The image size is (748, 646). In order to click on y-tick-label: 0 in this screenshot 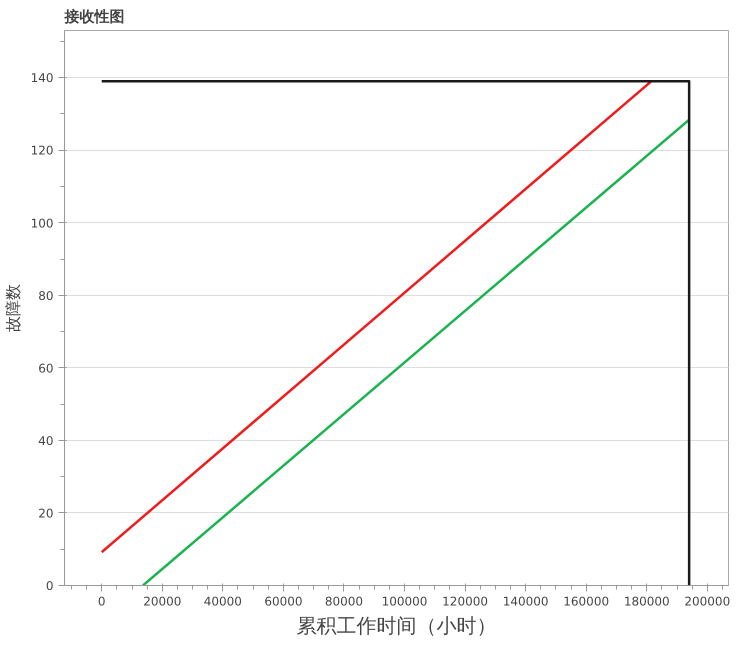, I will do `click(50, 586)`.